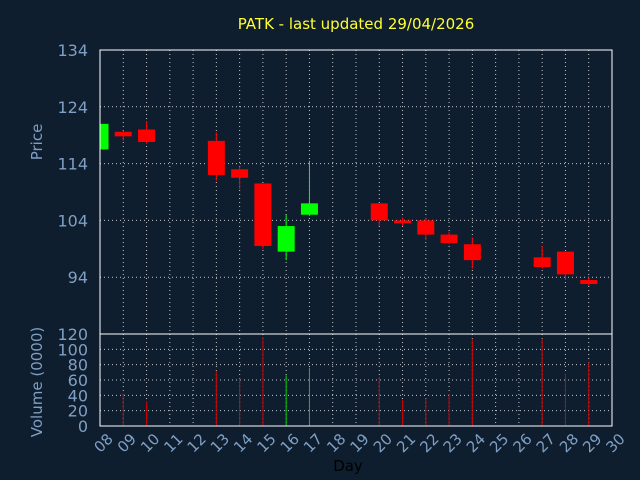  Describe the element at coordinates (72, 50) in the screenshot. I see `price-tick-label: 134` at that location.